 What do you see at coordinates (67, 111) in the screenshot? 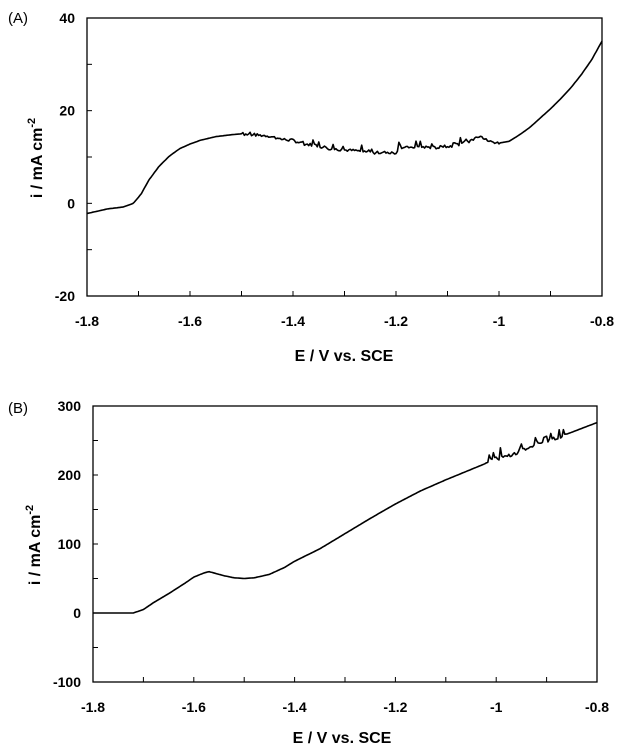
I see `chart-a-y-tick-label: 20` at bounding box center [67, 111].